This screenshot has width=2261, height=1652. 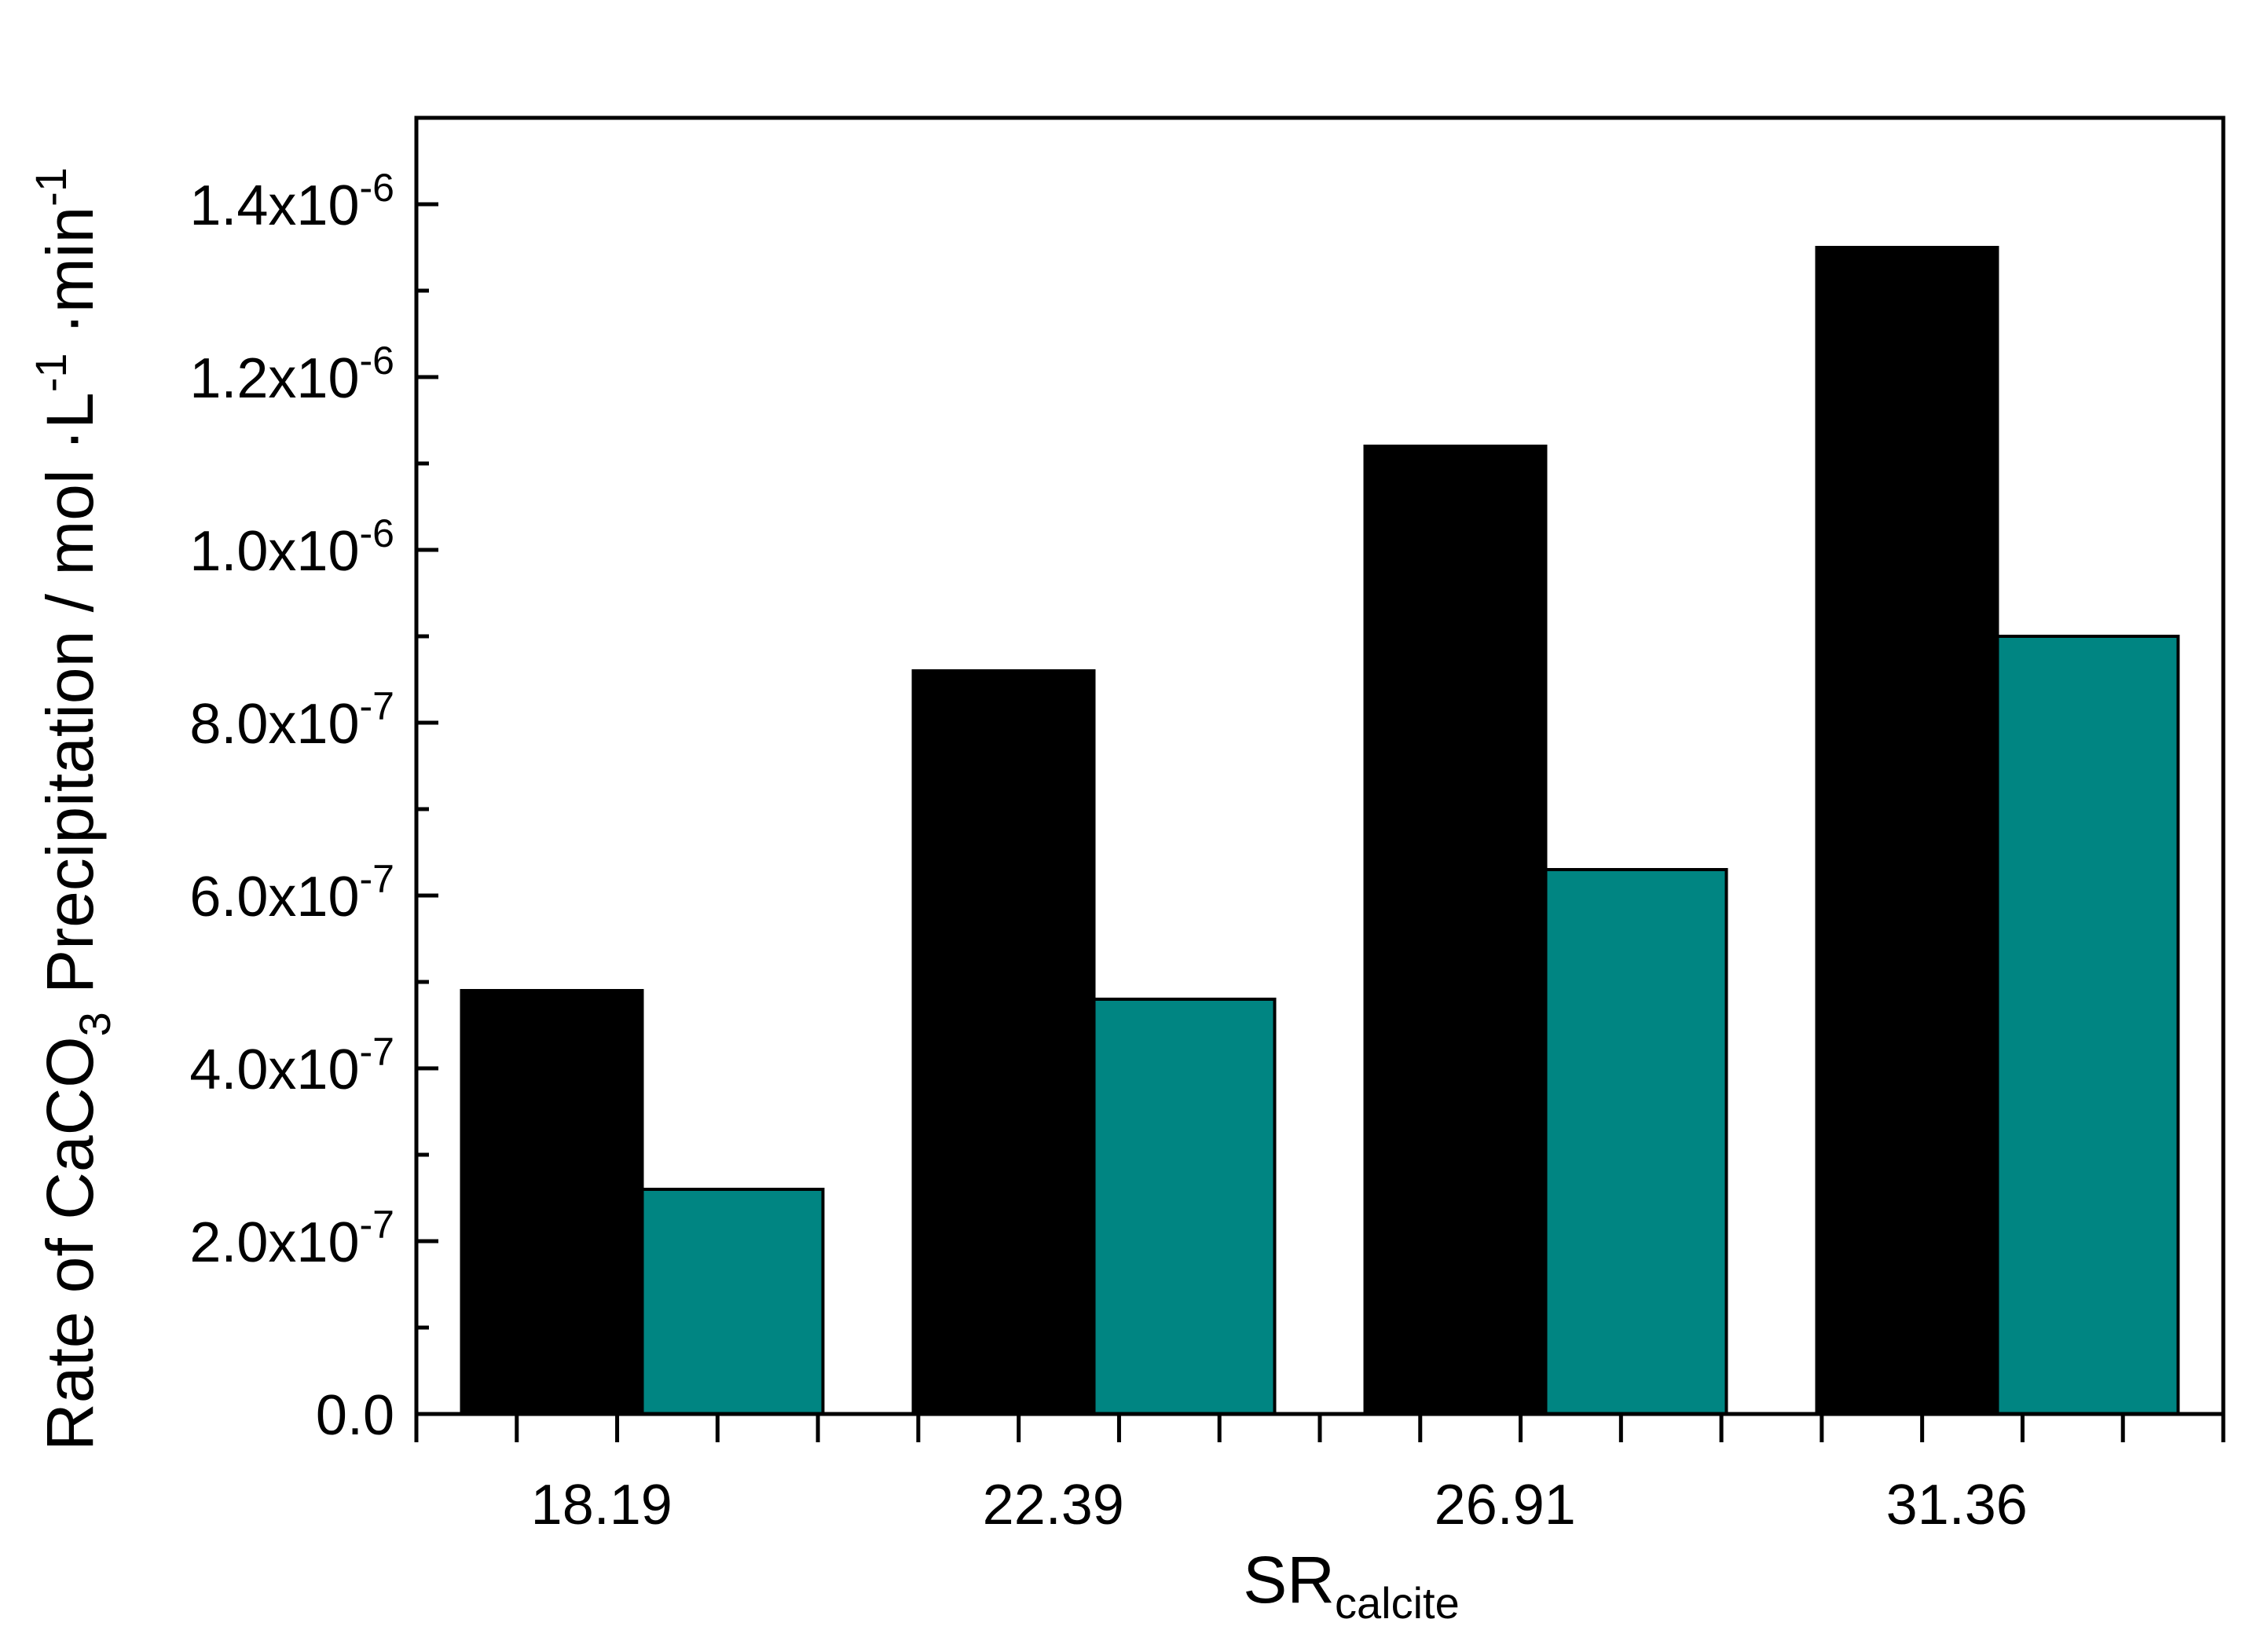 I want to click on x-axis-title-subscript: calcite, so click(x=1397, y=1603).